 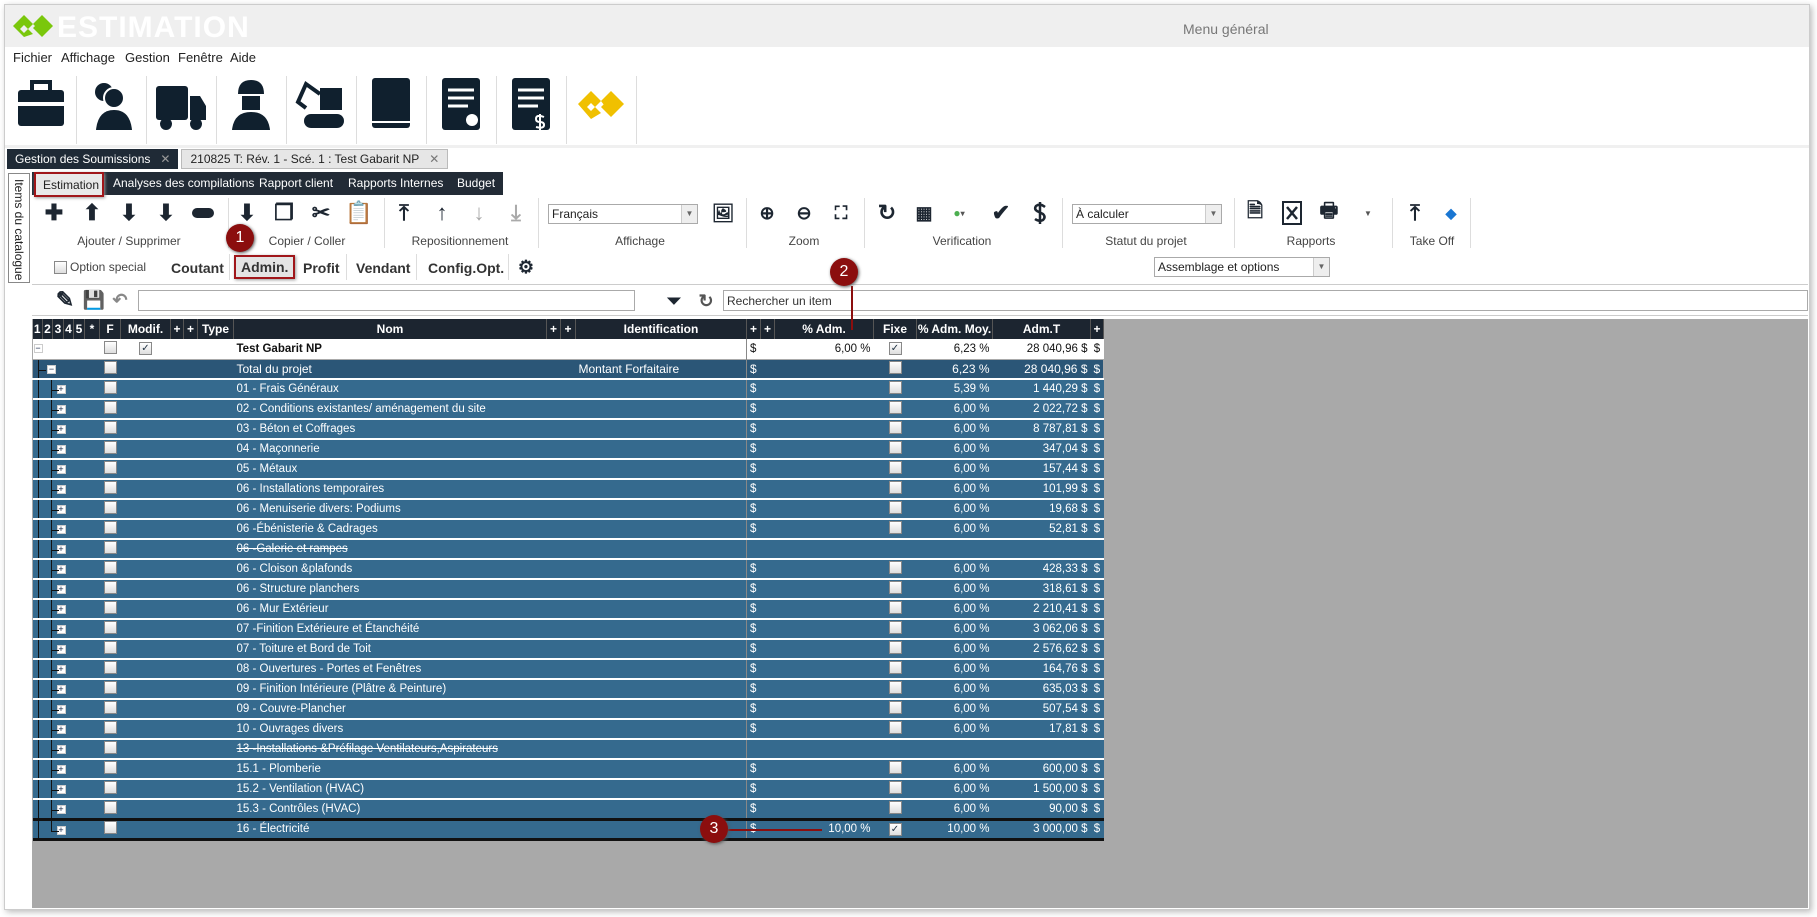 What do you see at coordinates (824, 829) in the screenshot?
I see `adm-percent-cell: 10,00 %` at bounding box center [824, 829].